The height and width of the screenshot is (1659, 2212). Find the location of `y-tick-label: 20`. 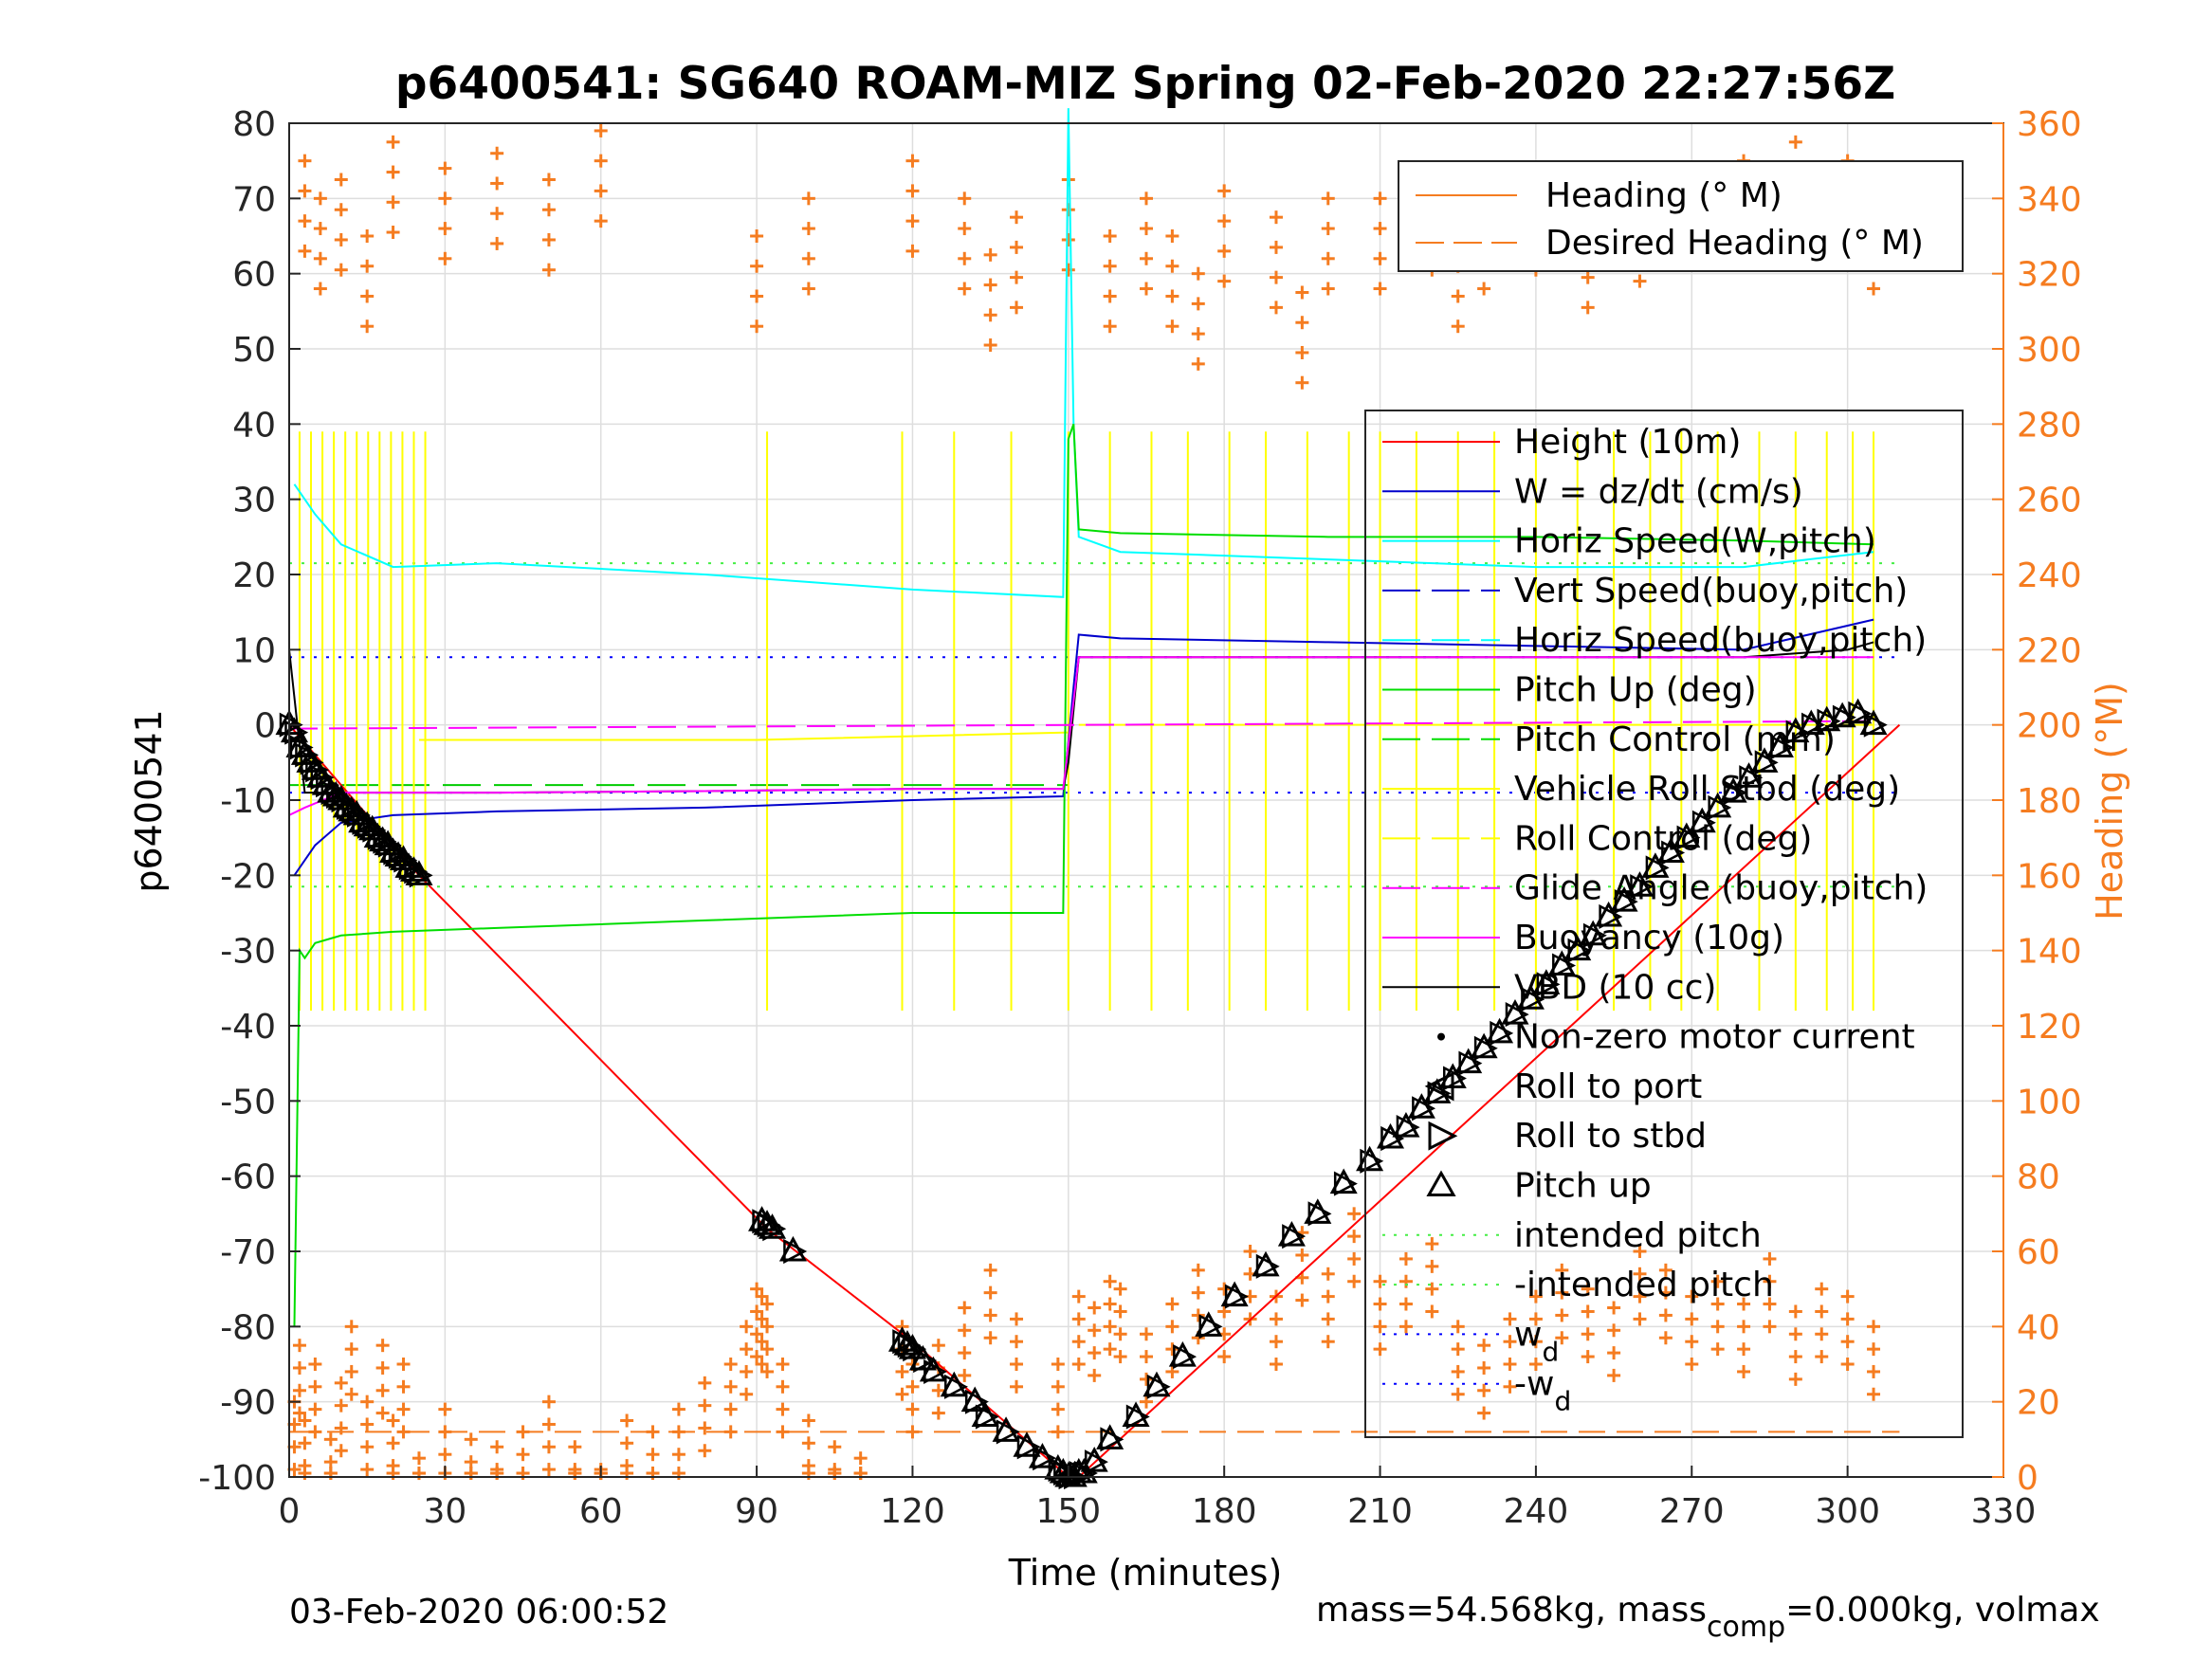

y-tick-label: 20 is located at coordinates (254, 575).